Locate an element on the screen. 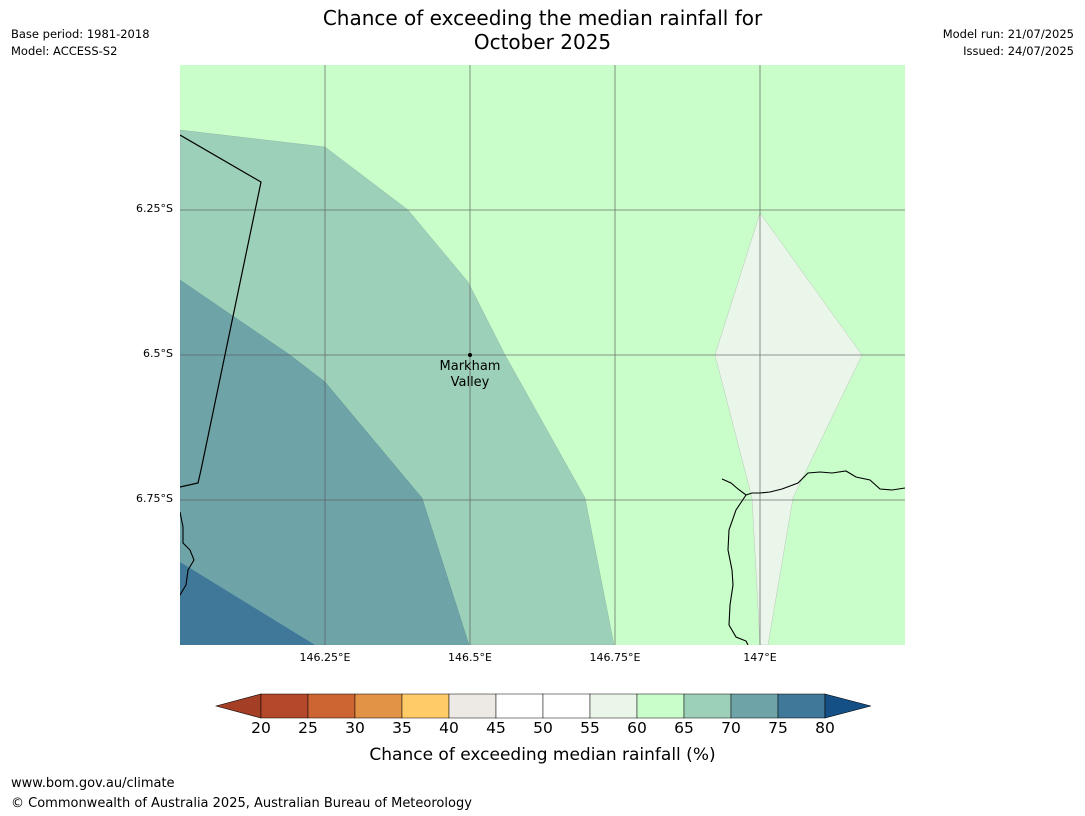 The width and height of the screenshot is (1085, 816). base-period: Base period: 1981-2018 is located at coordinates (80, 34).